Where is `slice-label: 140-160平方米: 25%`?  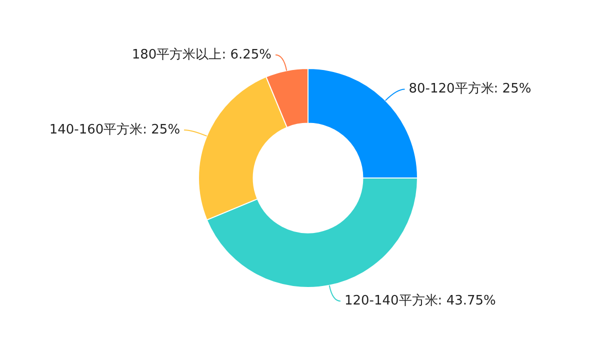
slice-label: 140-160平方米: 25% is located at coordinates (114, 129).